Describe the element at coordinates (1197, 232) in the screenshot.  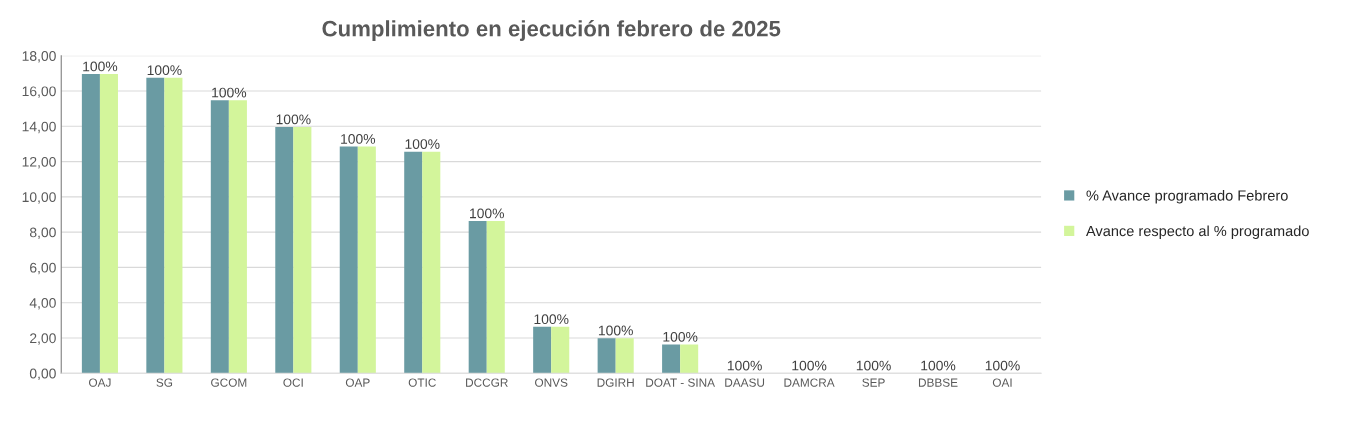
I see `legend-label: Avance respecto al % programado` at that location.